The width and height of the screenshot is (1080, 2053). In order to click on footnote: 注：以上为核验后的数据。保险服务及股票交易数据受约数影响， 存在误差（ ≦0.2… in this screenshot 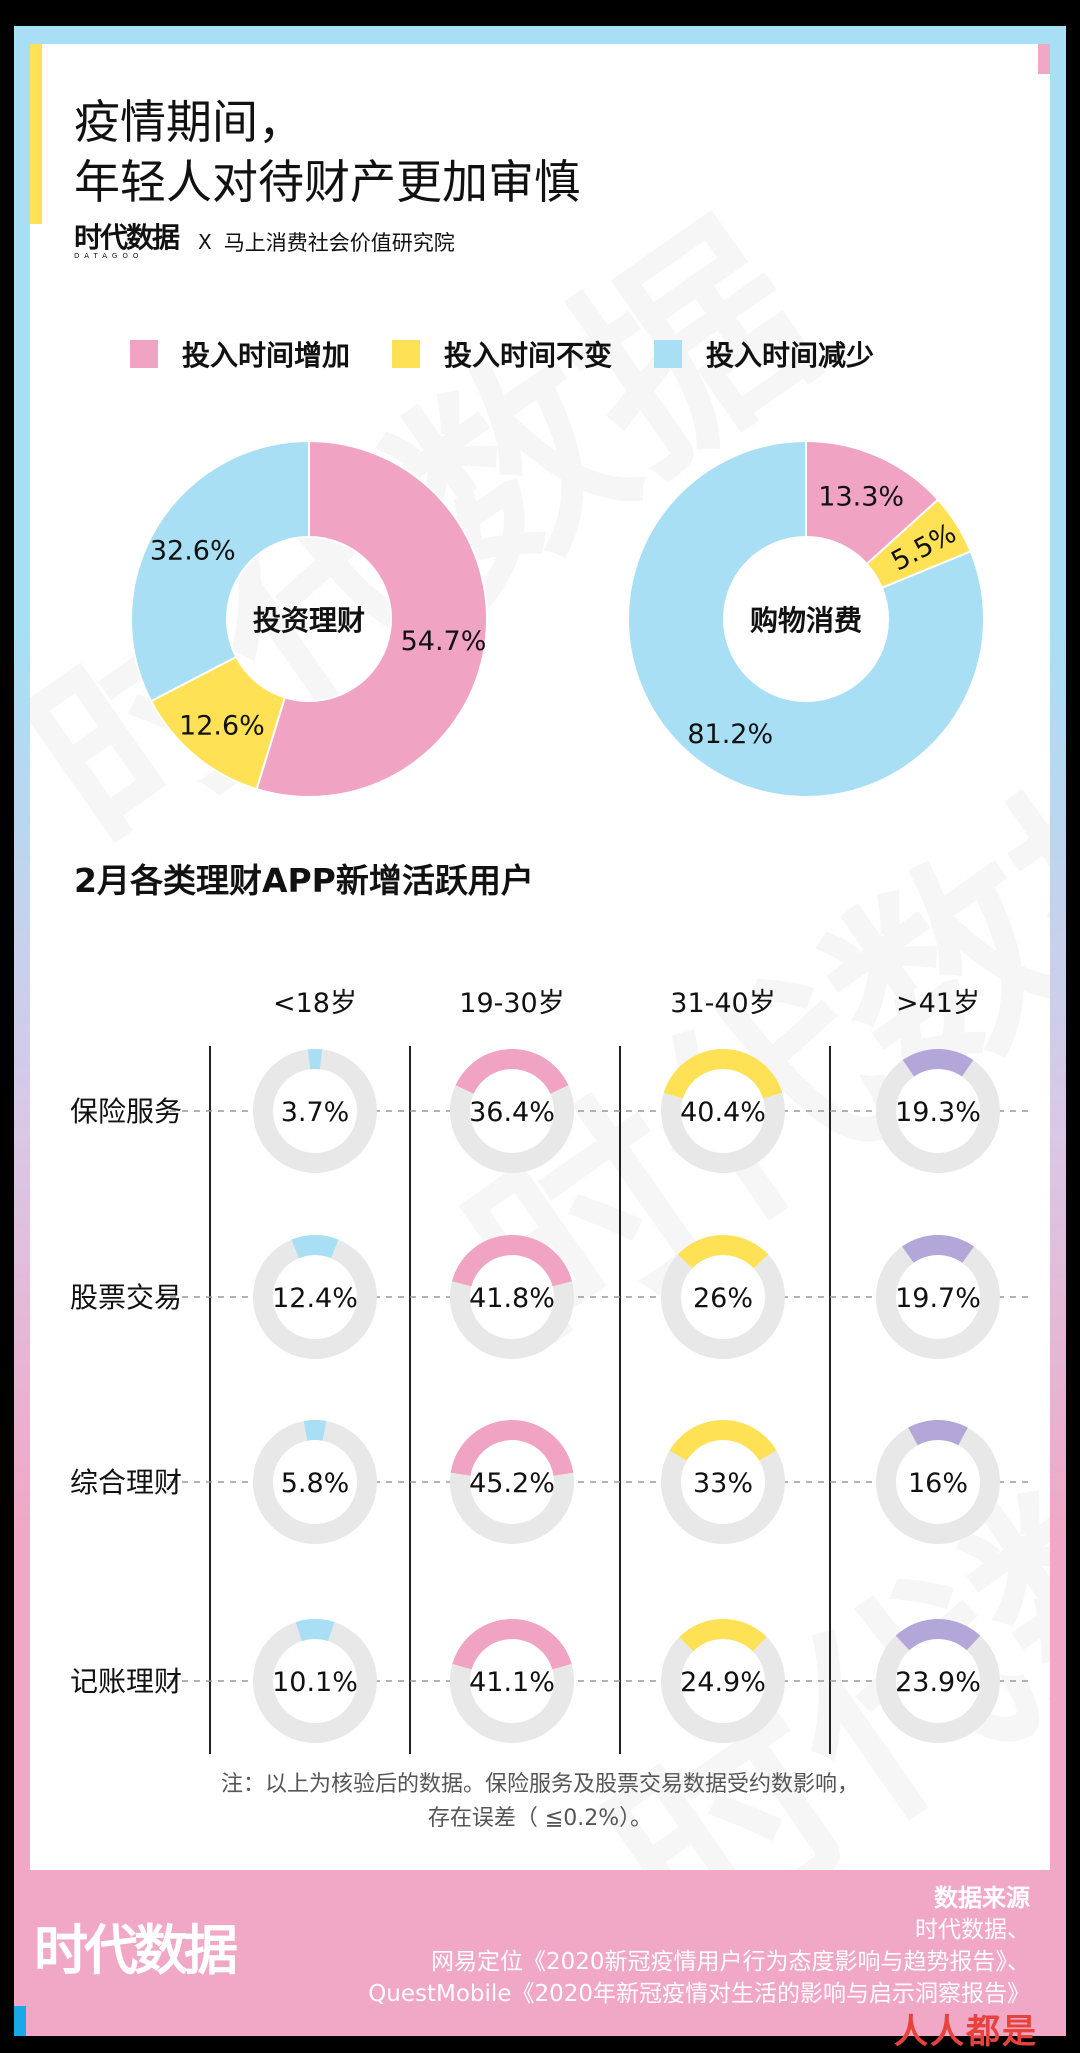, I will do `click(540, 1802)`.